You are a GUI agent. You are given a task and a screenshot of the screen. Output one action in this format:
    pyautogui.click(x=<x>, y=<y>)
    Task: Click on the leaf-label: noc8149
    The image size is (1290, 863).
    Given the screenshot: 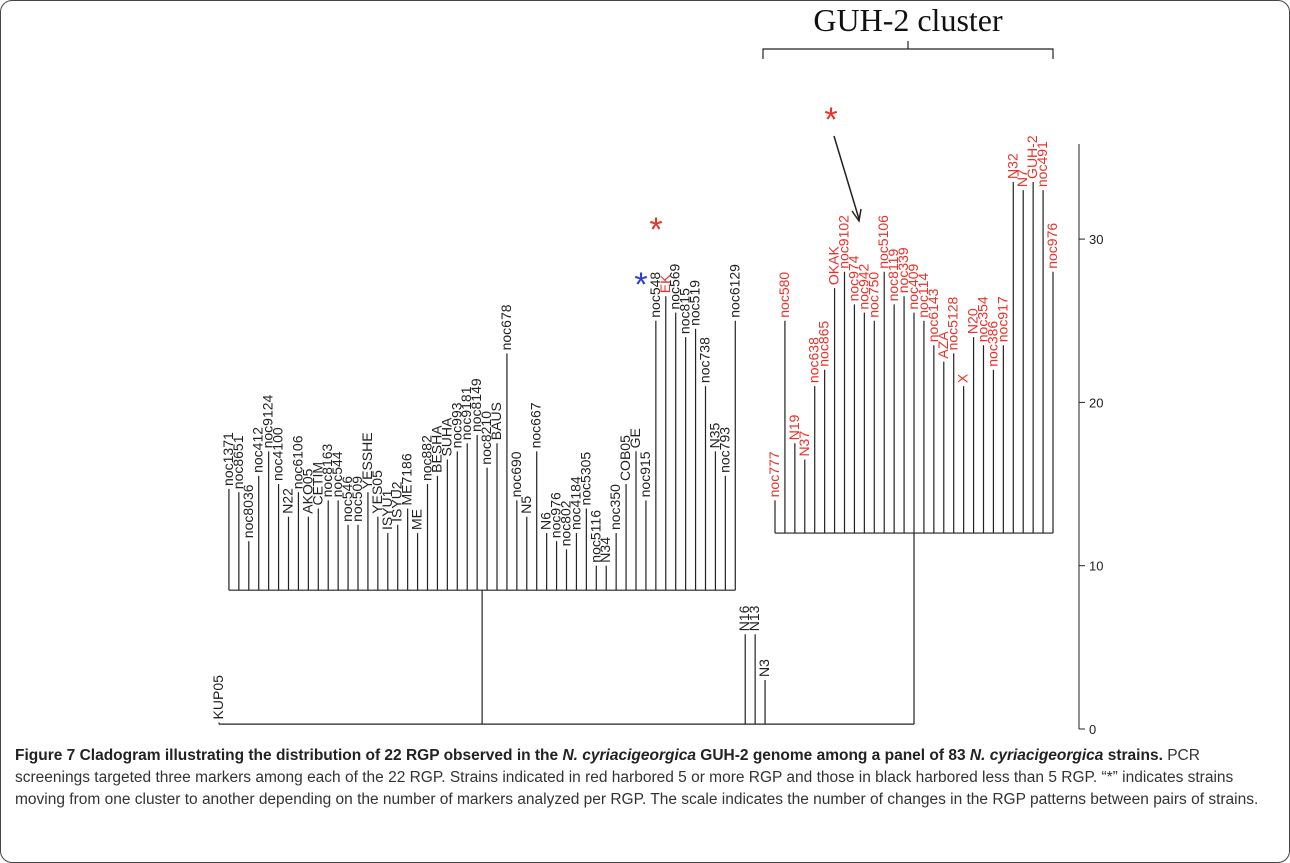 What is the action you would take?
    pyautogui.click(x=476, y=405)
    